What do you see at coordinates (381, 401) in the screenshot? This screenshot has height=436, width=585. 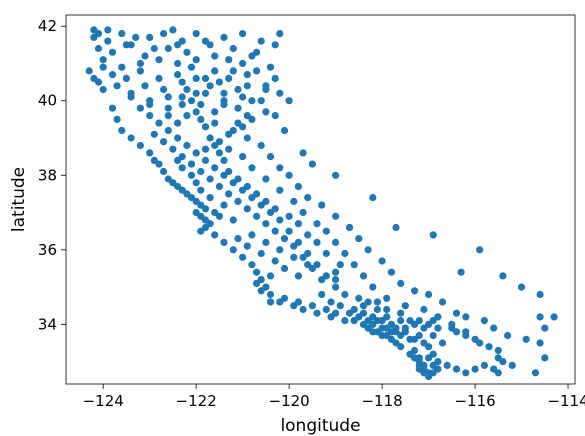 I see `x-tick-label: −118` at bounding box center [381, 401].